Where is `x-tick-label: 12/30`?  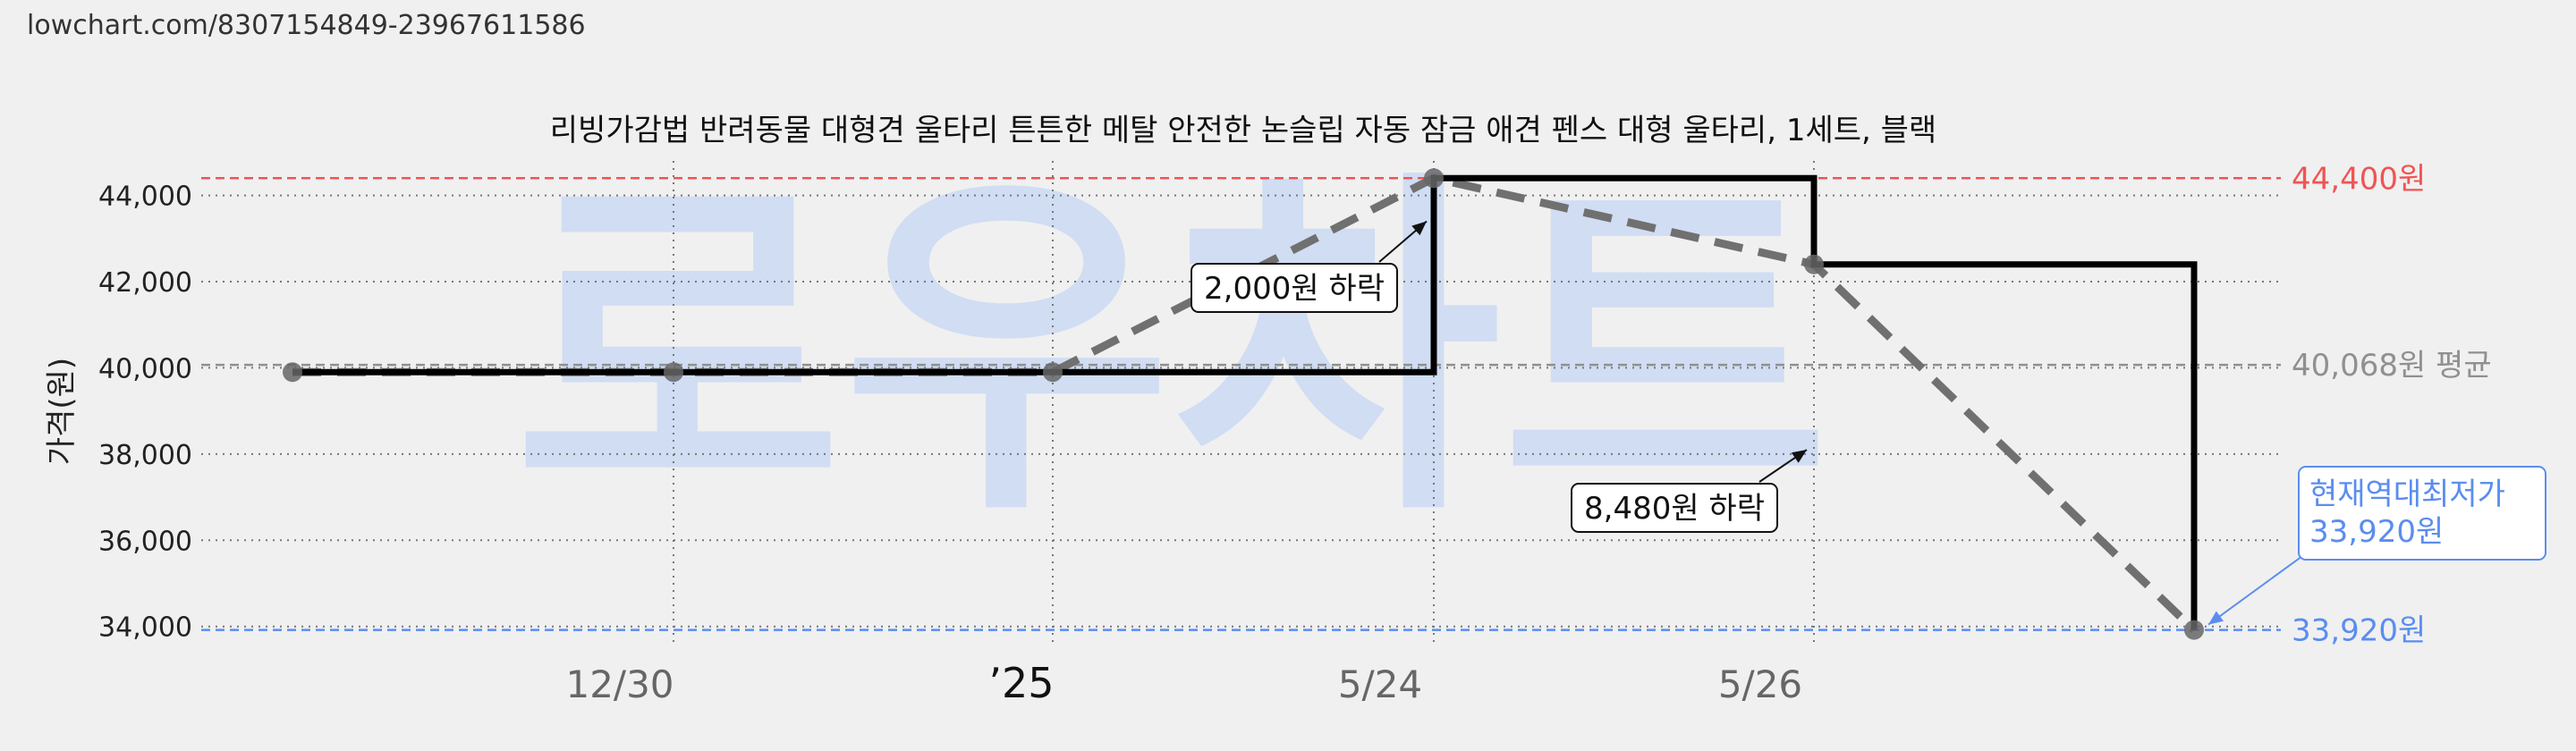 x-tick-label: 12/30 is located at coordinates (619, 684).